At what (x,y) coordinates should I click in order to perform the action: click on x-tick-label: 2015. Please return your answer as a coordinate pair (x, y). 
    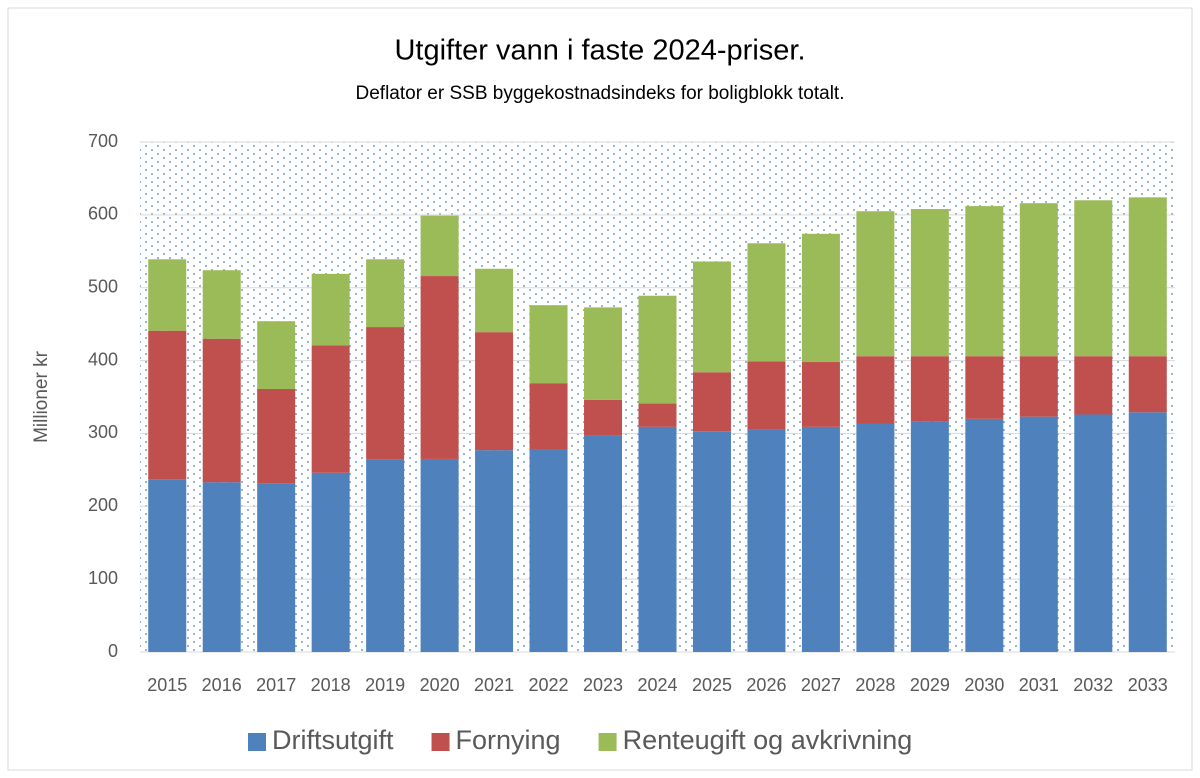
    Looking at the image, I should click on (167, 685).